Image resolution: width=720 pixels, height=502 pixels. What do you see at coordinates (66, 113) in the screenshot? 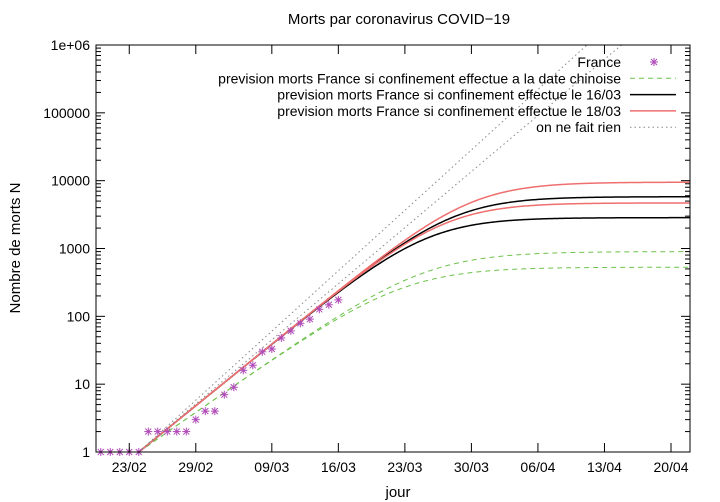
I see `y-tick-label: 100000` at bounding box center [66, 113].